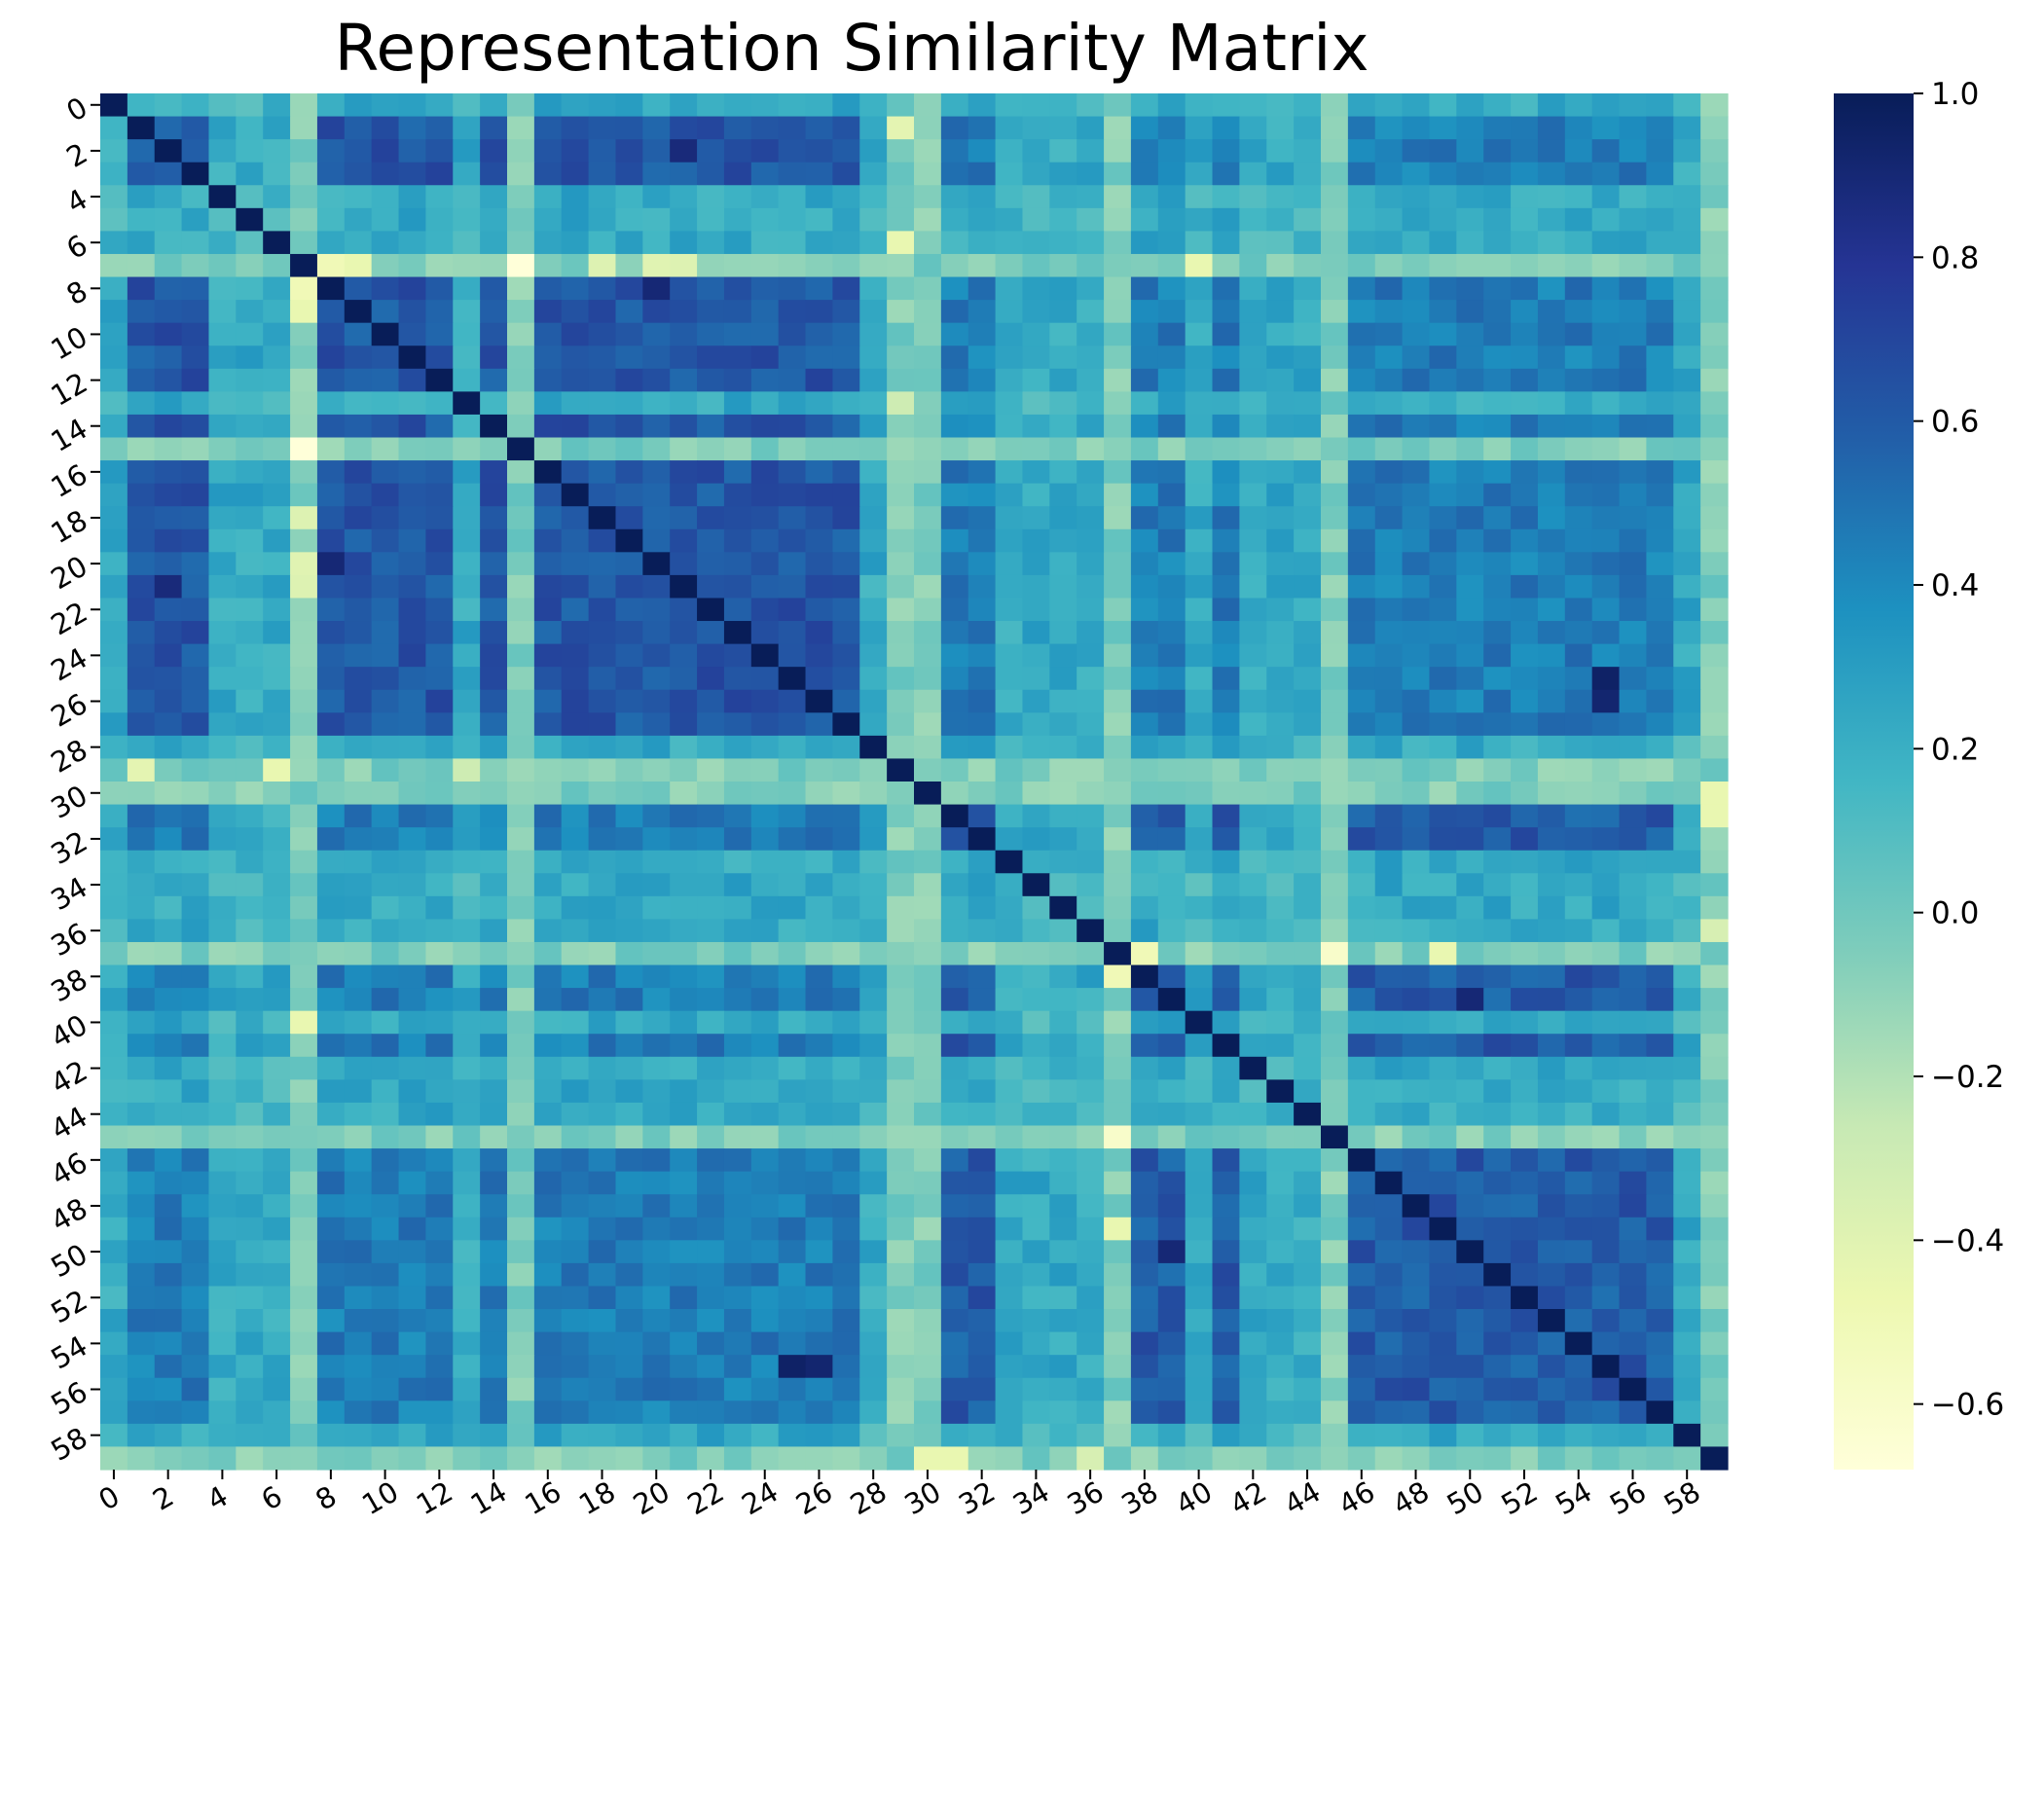  What do you see at coordinates (922, 1497) in the screenshot?
I see `x-tick-label: 30` at bounding box center [922, 1497].